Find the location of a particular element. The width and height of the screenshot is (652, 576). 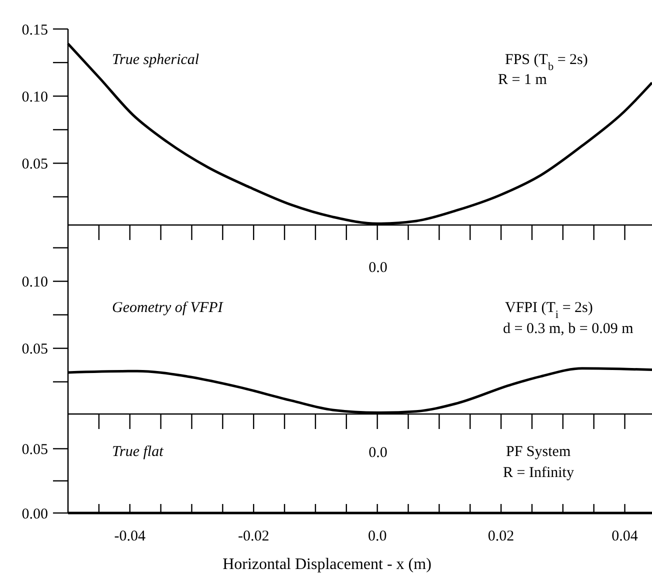

x-tick-label: -0.02 is located at coordinates (254, 536).